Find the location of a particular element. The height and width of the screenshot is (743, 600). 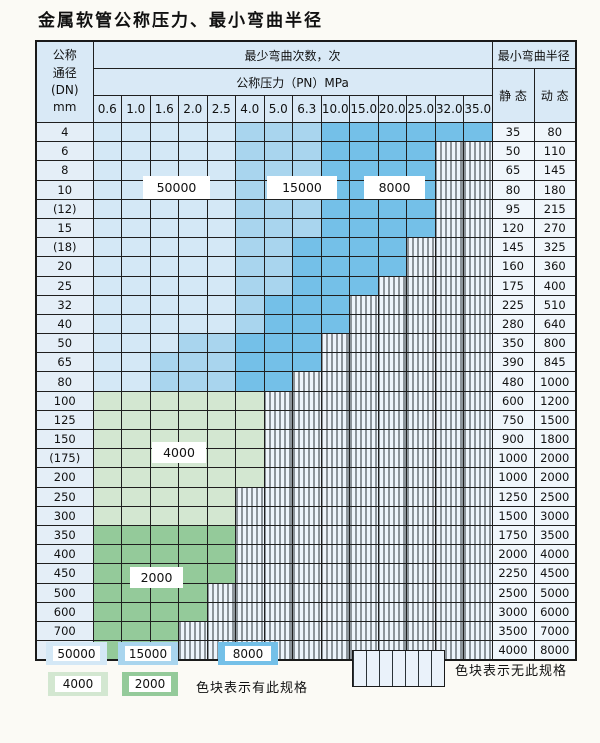

static-radius-cell: 120 is located at coordinates (513, 228).